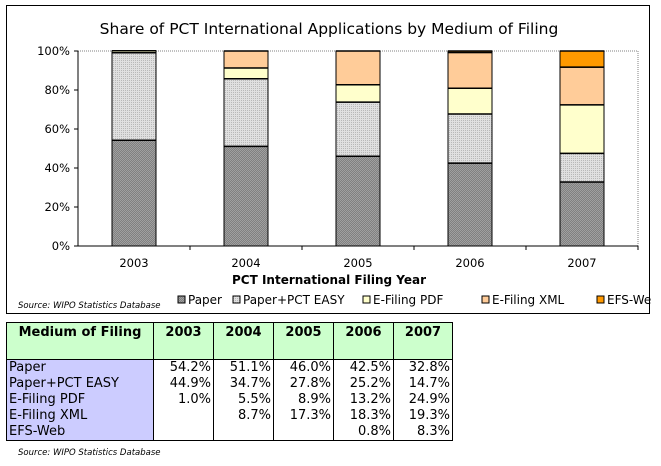  I want to click on y-tick-label: 80%, so click(57, 90).